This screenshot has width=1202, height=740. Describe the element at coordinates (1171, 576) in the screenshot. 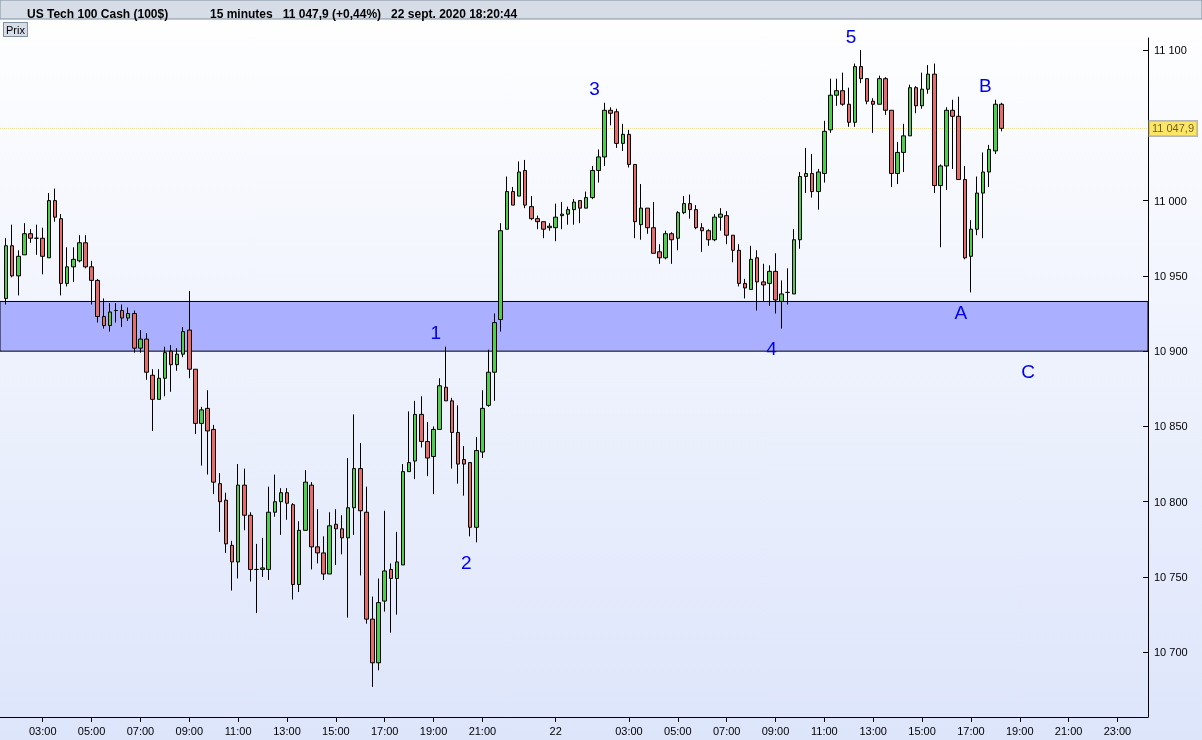

I see `y-tick-label: 10 750` at that location.